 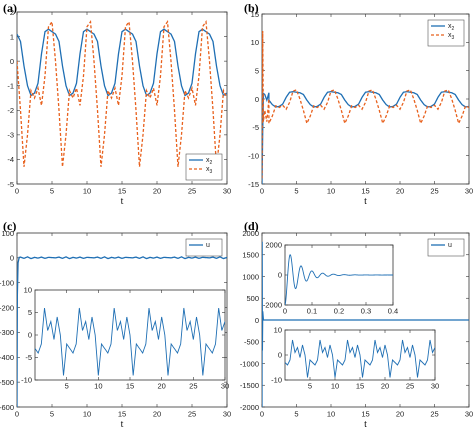 What do you see at coordinates (52, 414) in the screenshot?
I see `p2-xtick-label: 5` at bounding box center [52, 414].